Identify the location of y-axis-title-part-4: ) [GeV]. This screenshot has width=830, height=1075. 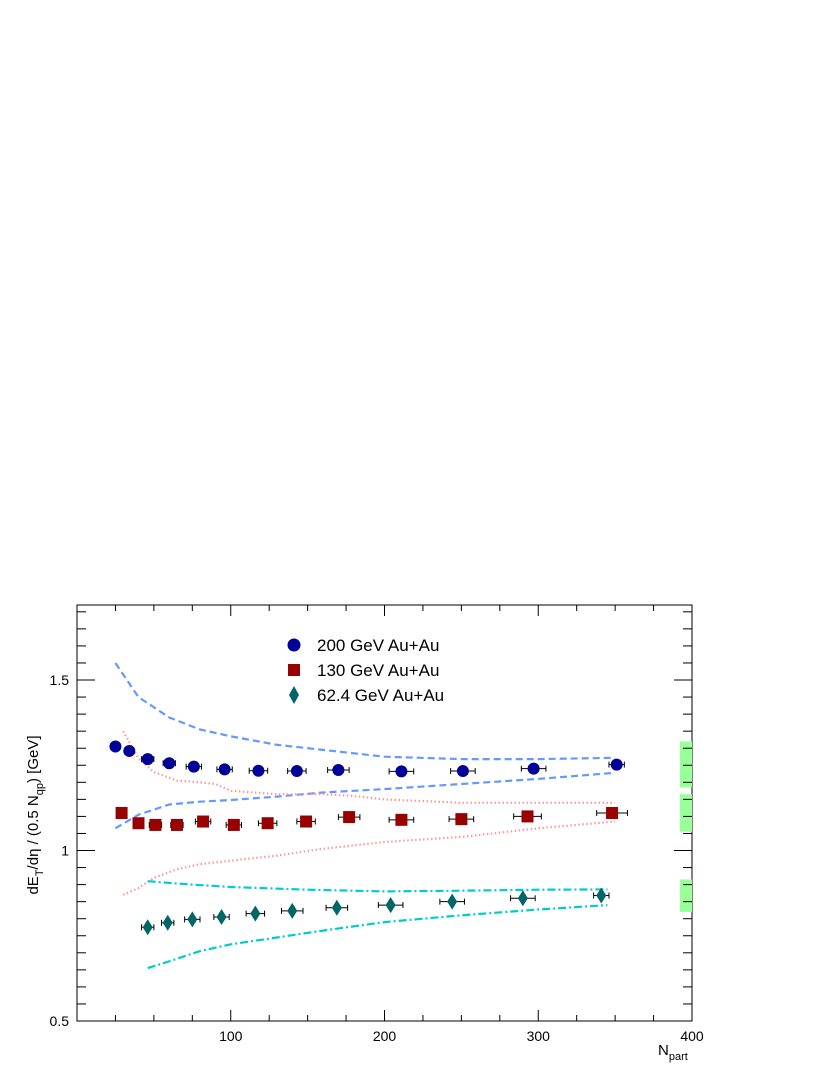
(33, 759).